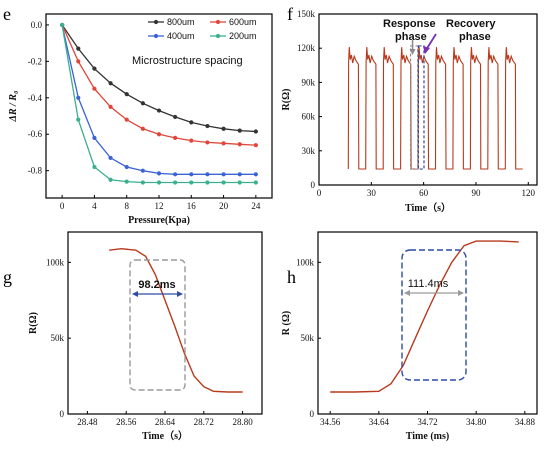  I want to click on panel-e-xtick-label: 8, so click(126, 206).